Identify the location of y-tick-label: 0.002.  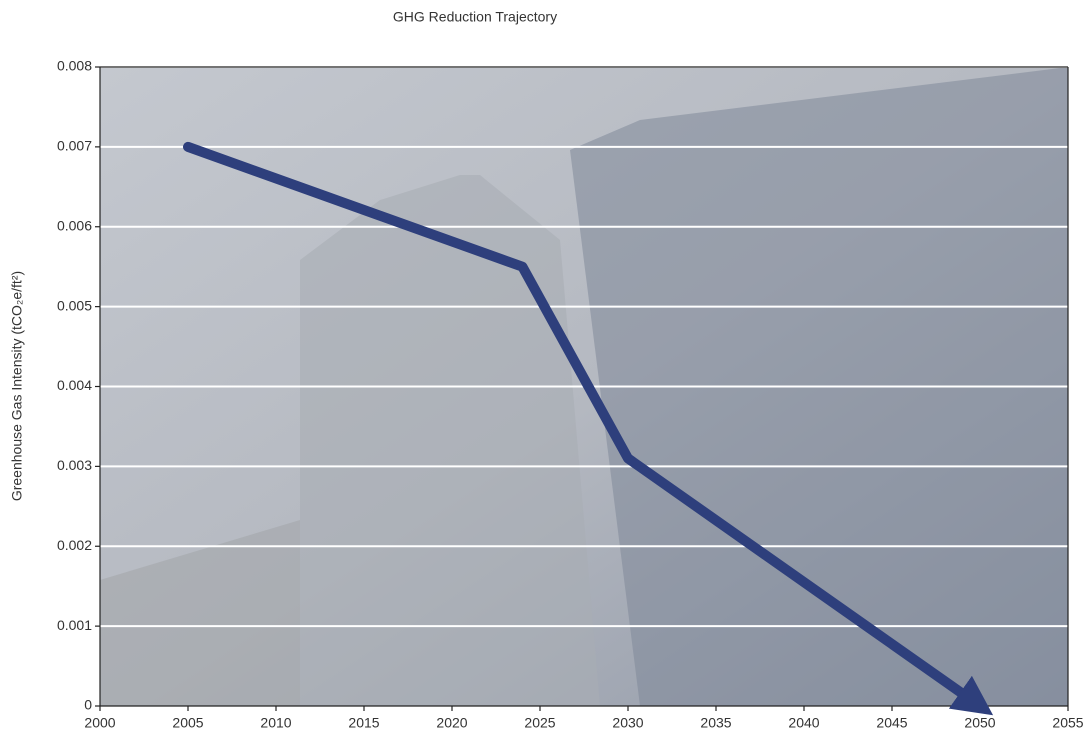
(74, 545).